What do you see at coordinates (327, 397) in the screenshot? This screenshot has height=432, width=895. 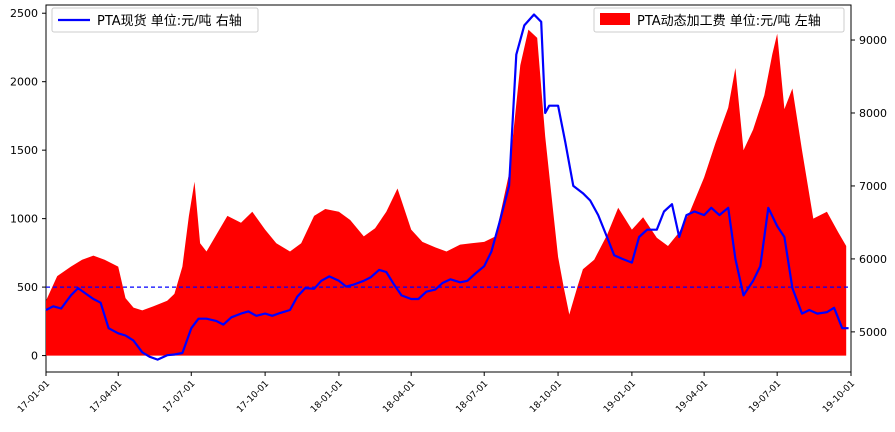 I see `x-tick-label: 18-01-01` at bounding box center [327, 397].